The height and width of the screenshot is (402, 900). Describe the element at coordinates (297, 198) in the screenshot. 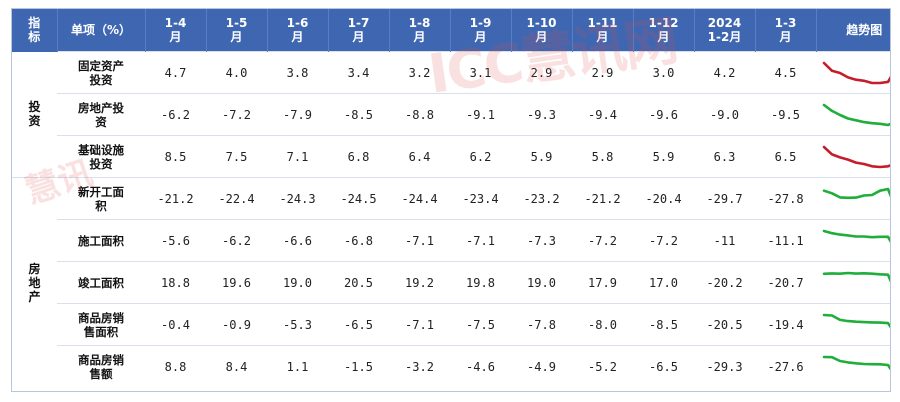

I see `value-cell: -24.3` at that location.